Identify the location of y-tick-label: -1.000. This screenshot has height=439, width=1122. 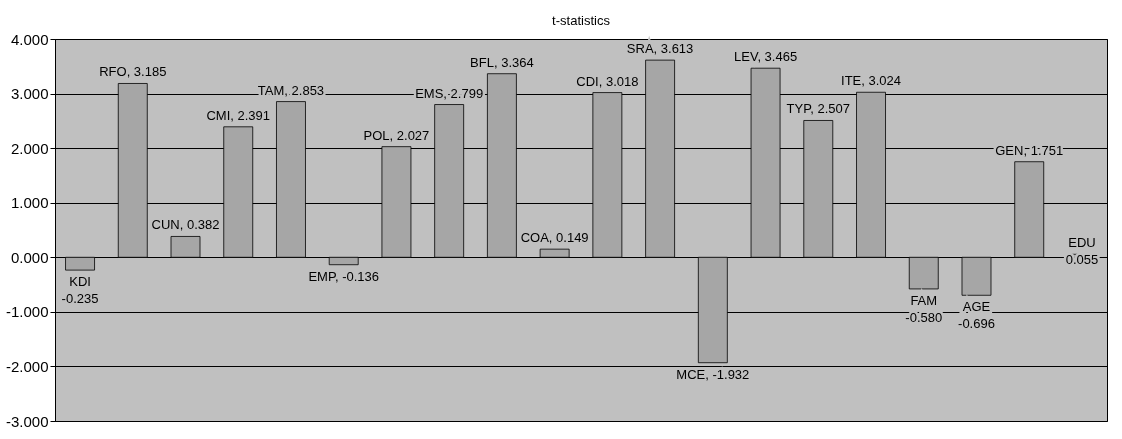
(27, 312).